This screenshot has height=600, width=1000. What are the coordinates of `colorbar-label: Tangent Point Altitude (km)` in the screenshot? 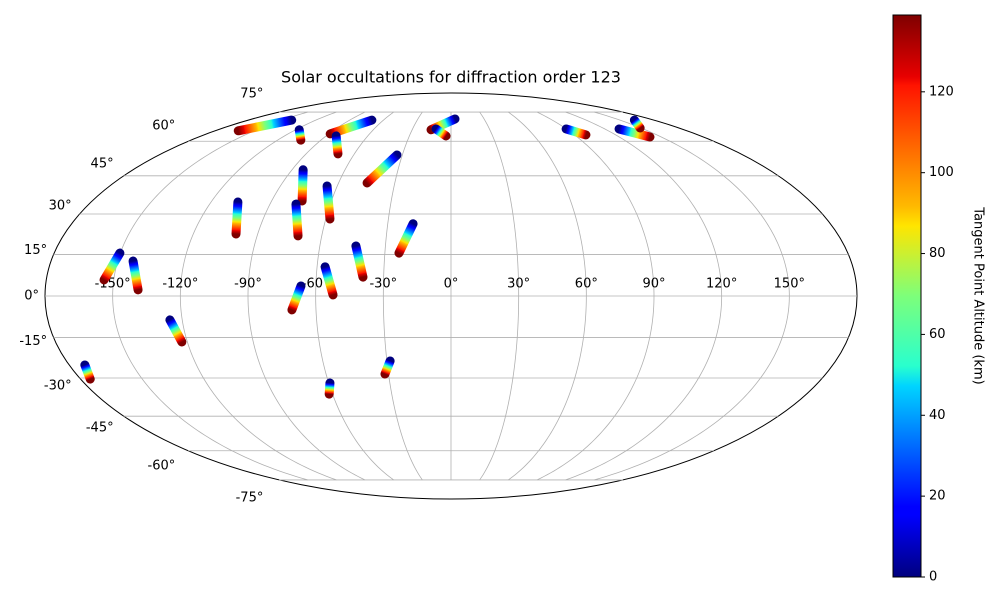 It's located at (978, 295).